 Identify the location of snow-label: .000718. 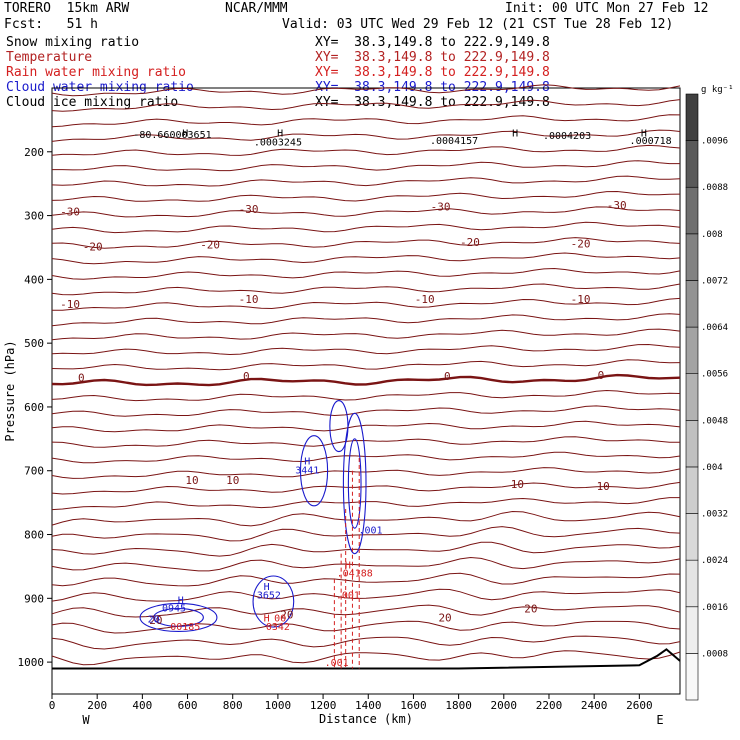
(651, 141).